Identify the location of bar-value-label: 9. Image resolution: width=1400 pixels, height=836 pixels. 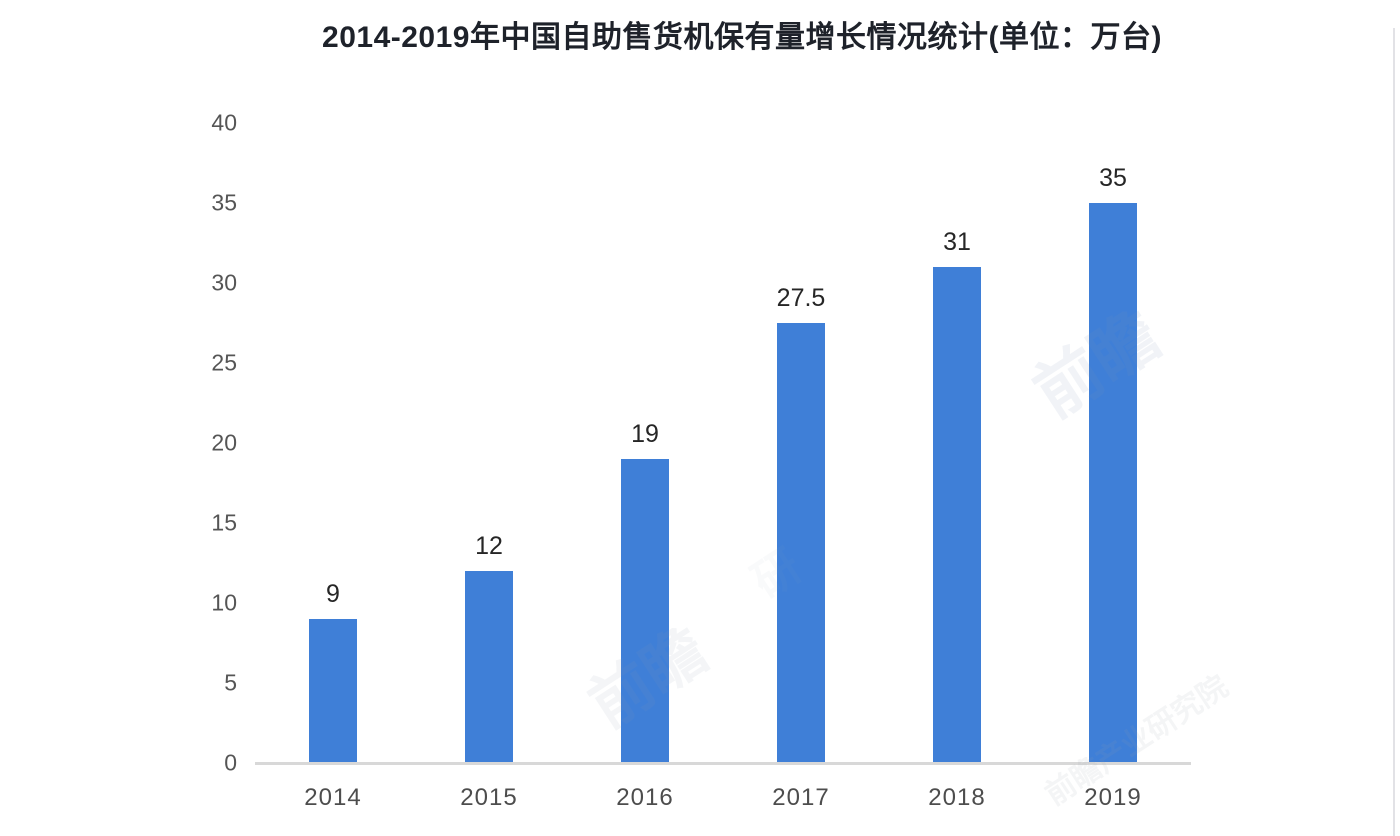
(333, 594).